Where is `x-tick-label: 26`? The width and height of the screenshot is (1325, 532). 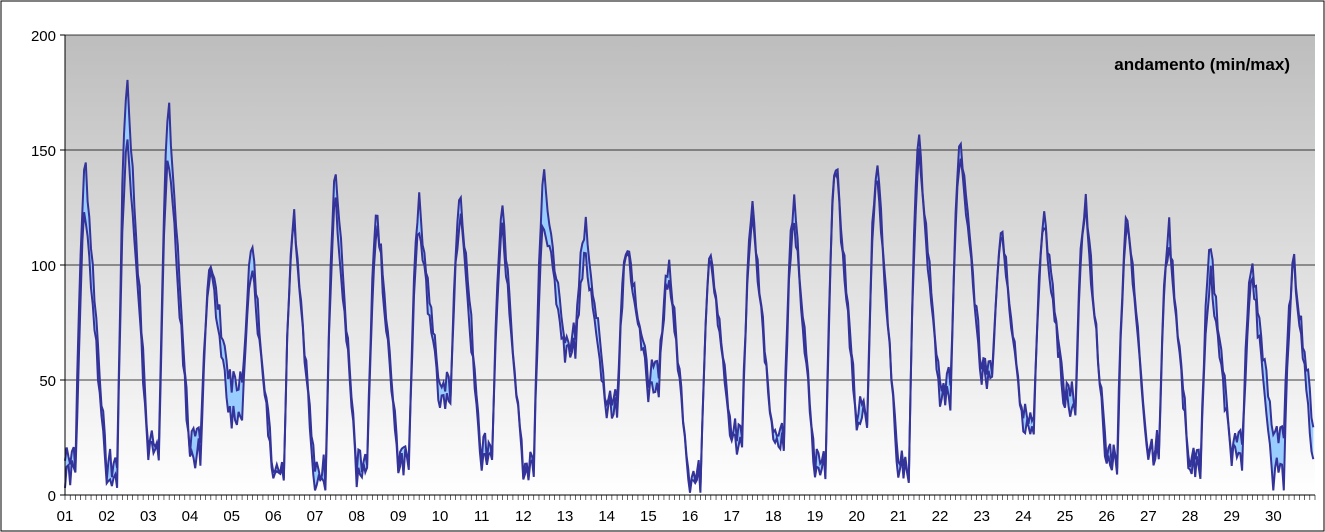
x-tick-label: 26 is located at coordinates (1106, 516).